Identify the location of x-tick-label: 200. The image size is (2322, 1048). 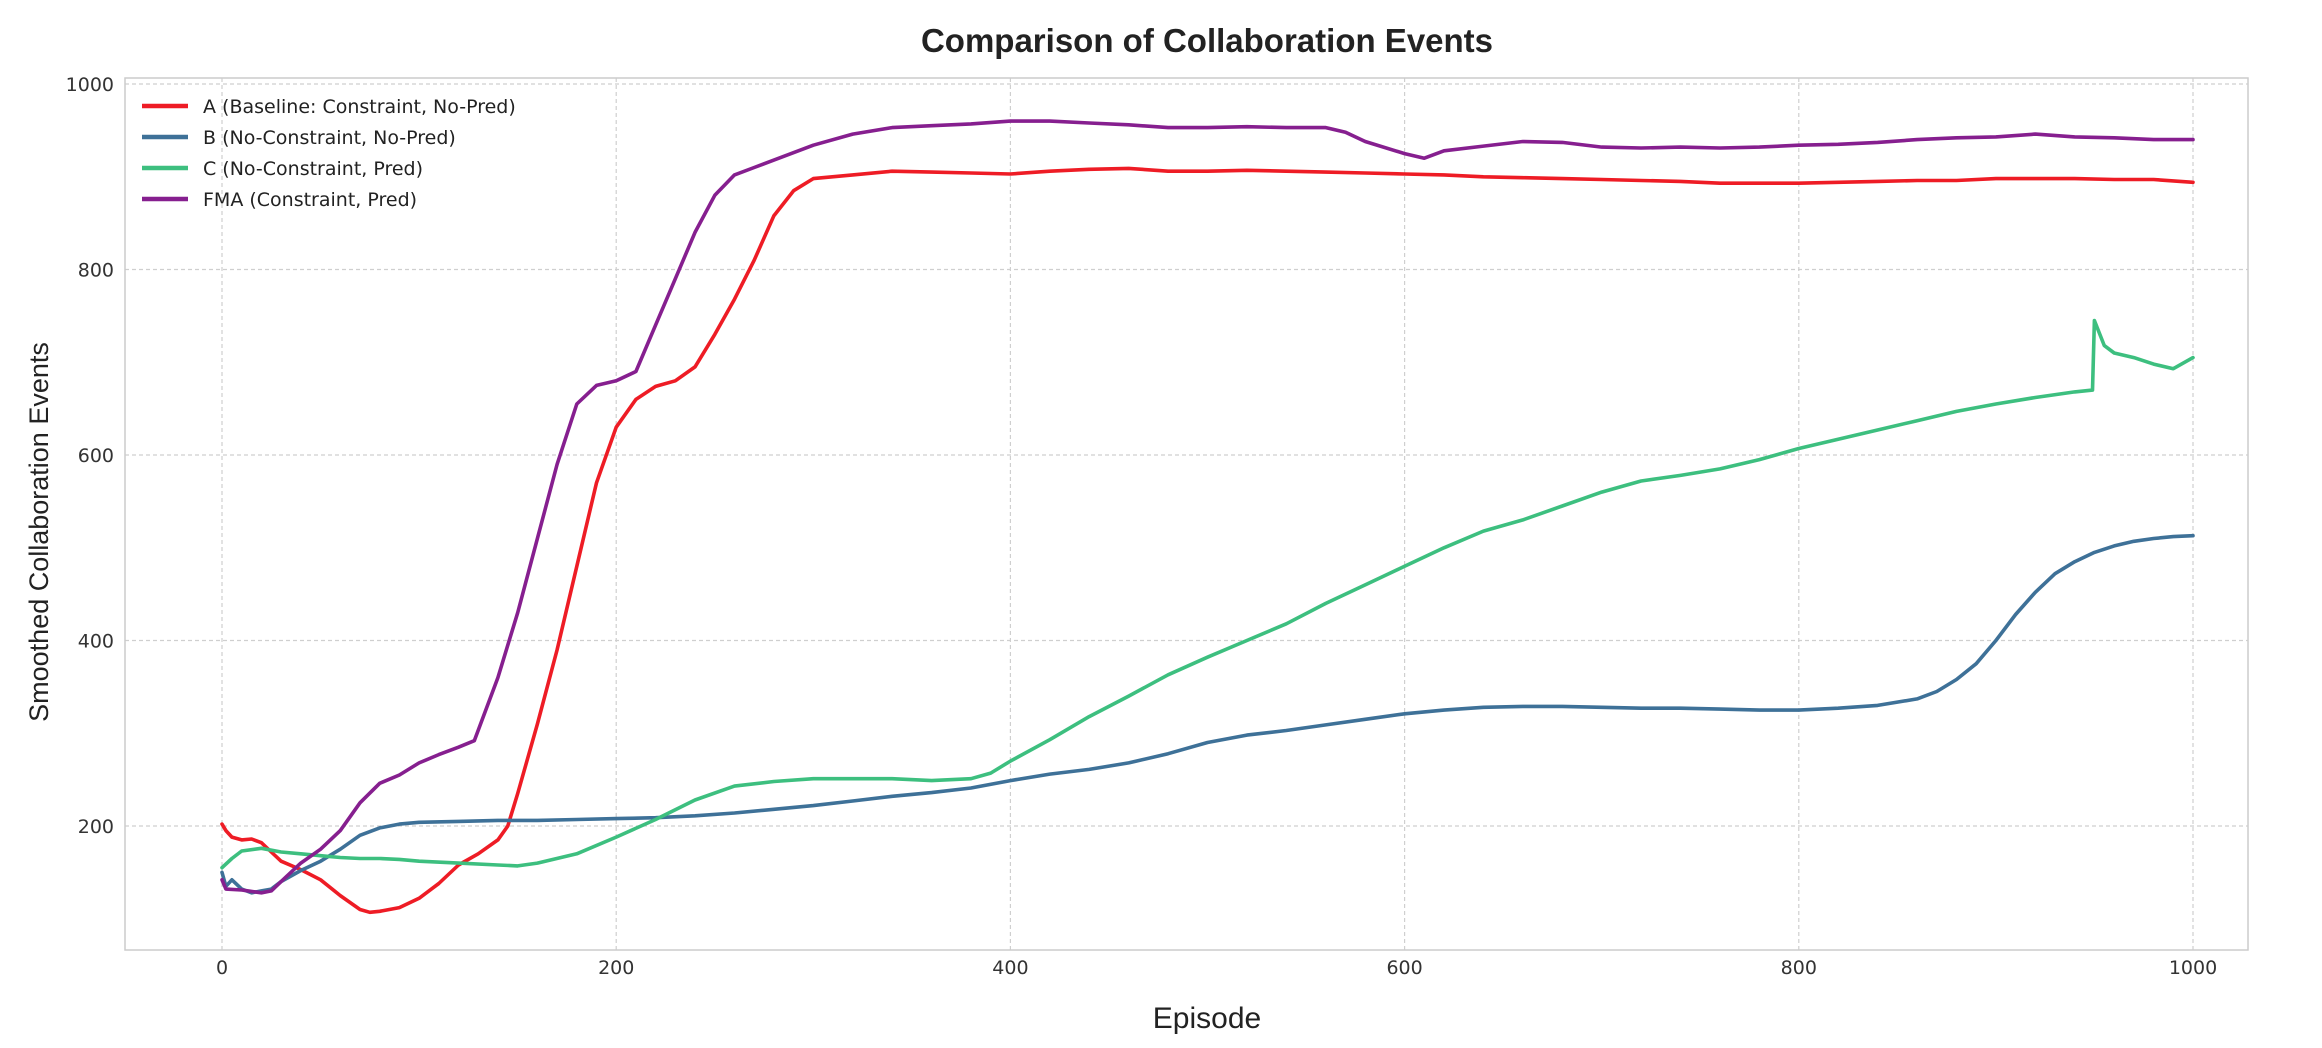
(616, 968).